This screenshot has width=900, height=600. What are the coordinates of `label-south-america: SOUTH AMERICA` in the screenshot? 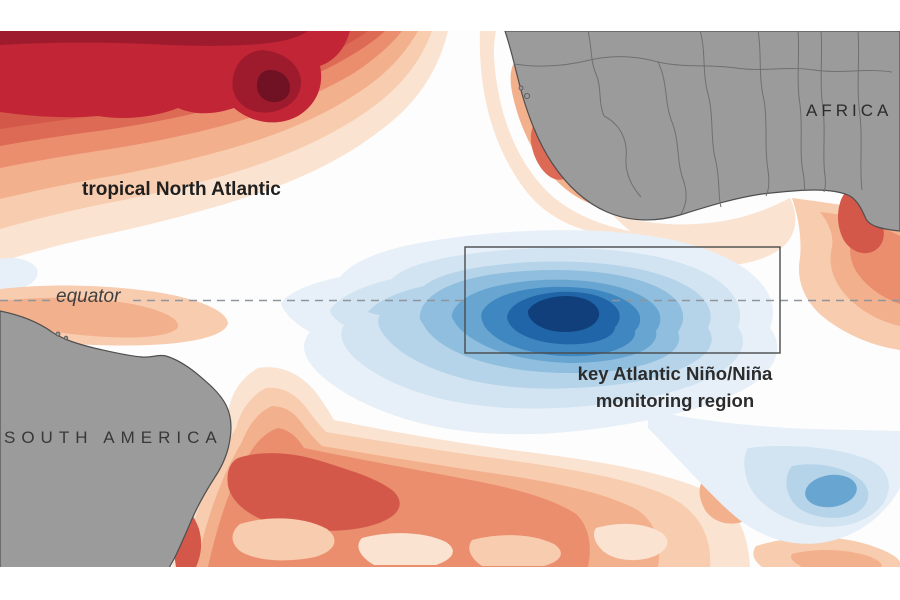 It's located at (113, 437).